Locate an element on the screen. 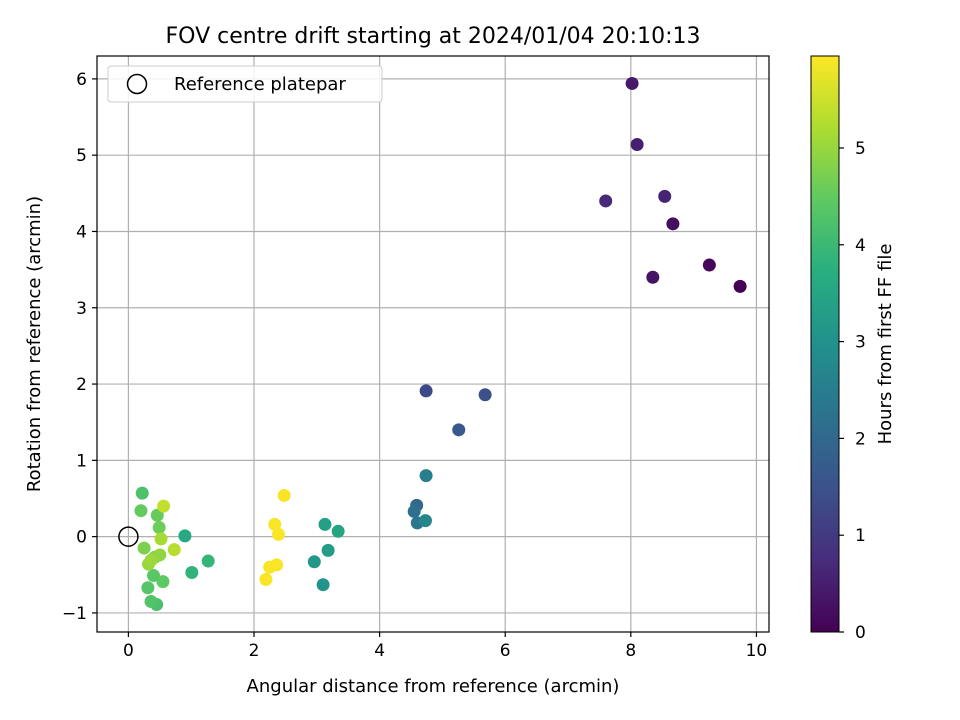 Image resolution: width=960 pixels, height=720 pixels. y-tick-label: 2 is located at coordinates (81, 385).